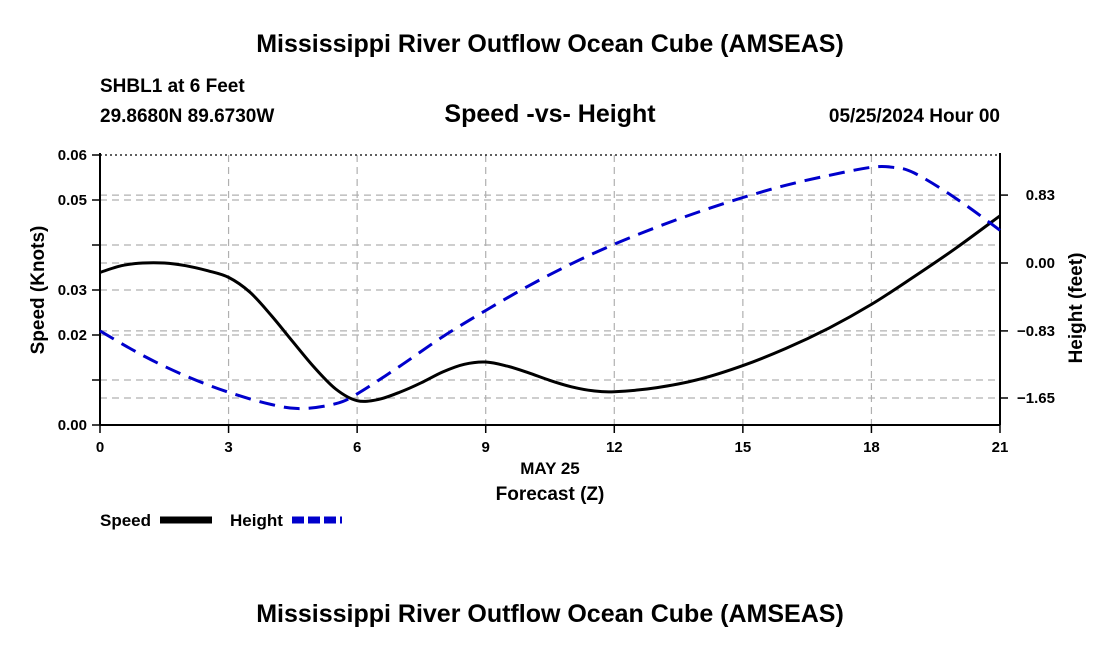 Image resolution: width=1100 pixels, height=650 pixels. What do you see at coordinates (228, 447) in the screenshot?
I see `x-tick-label: 3` at bounding box center [228, 447].